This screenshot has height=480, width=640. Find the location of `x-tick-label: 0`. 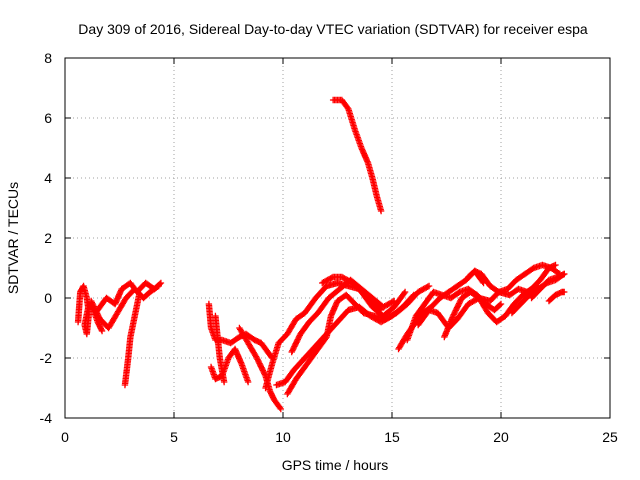

x-tick-label: 0 is located at coordinates (65, 437).